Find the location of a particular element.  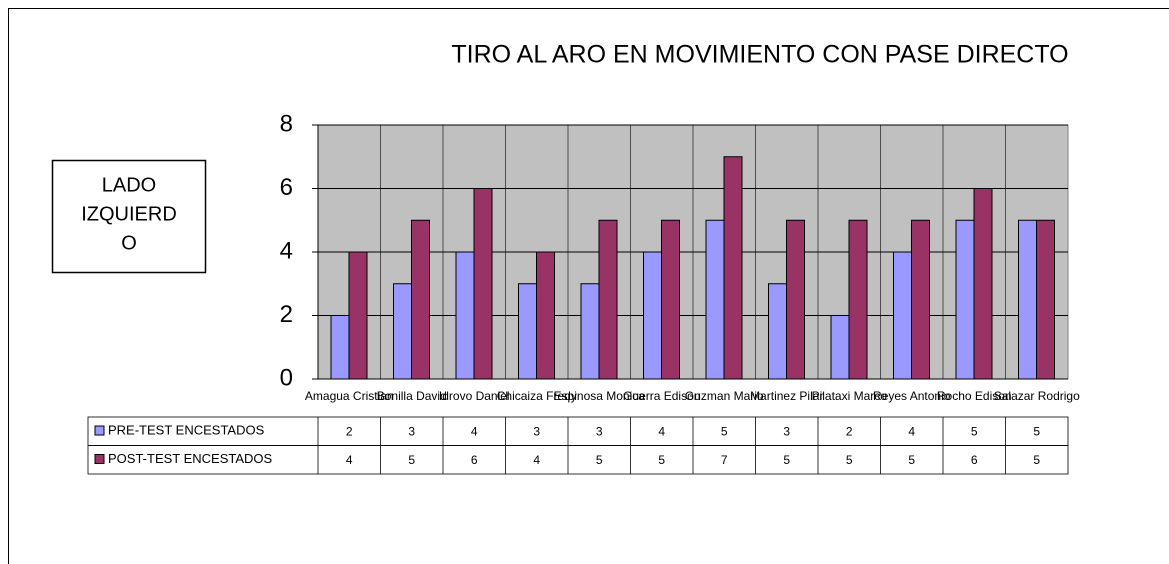

y-tick-label: 4 is located at coordinates (286, 250).